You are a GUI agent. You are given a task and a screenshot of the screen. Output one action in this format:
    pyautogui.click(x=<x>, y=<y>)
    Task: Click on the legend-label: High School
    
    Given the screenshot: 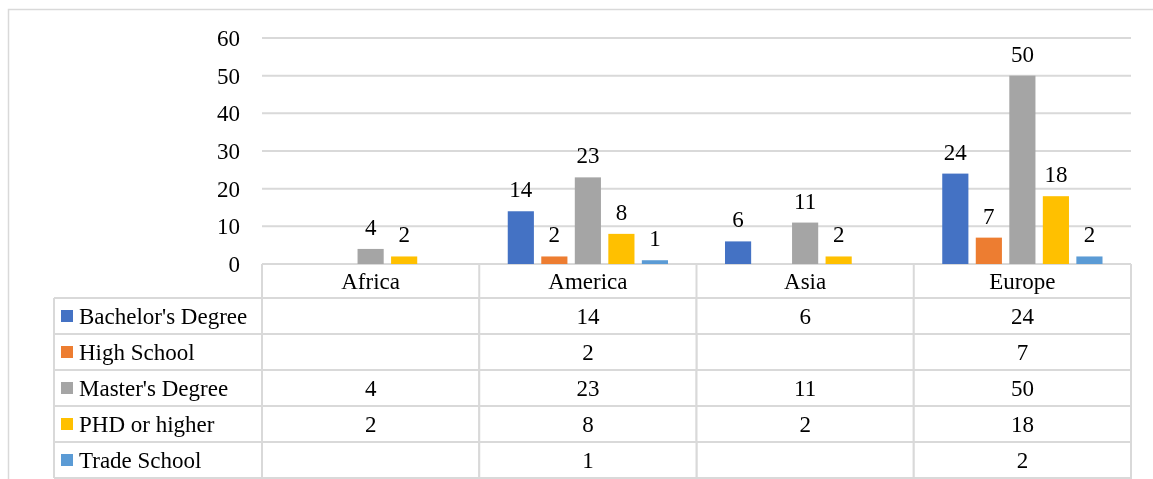 What is the action you would take?
    pyautogui.click(x=137, y=352)
    